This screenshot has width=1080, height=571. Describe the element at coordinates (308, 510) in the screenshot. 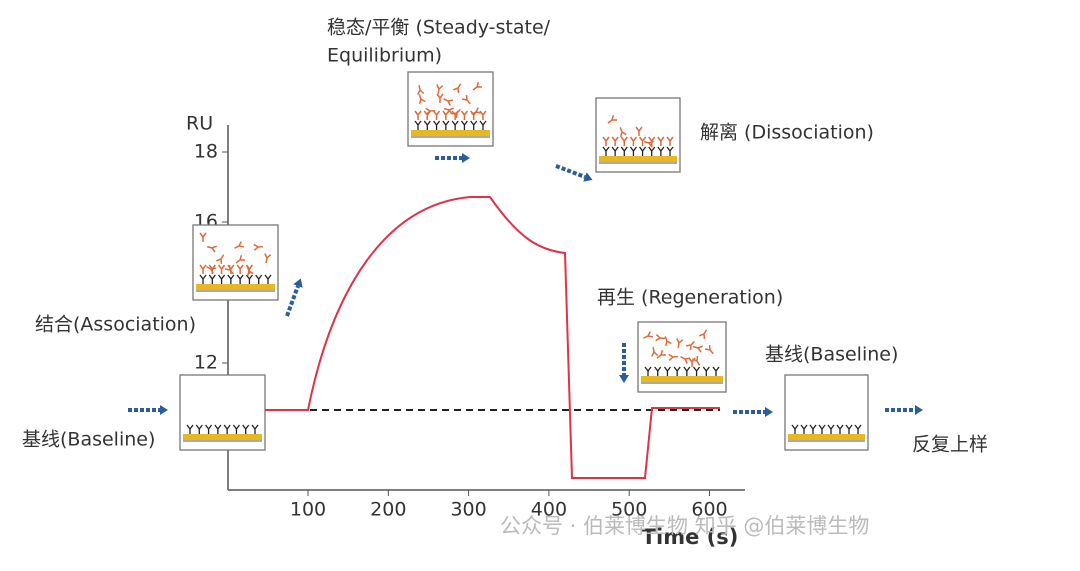

I see `x-tick-label: 100` at that location.